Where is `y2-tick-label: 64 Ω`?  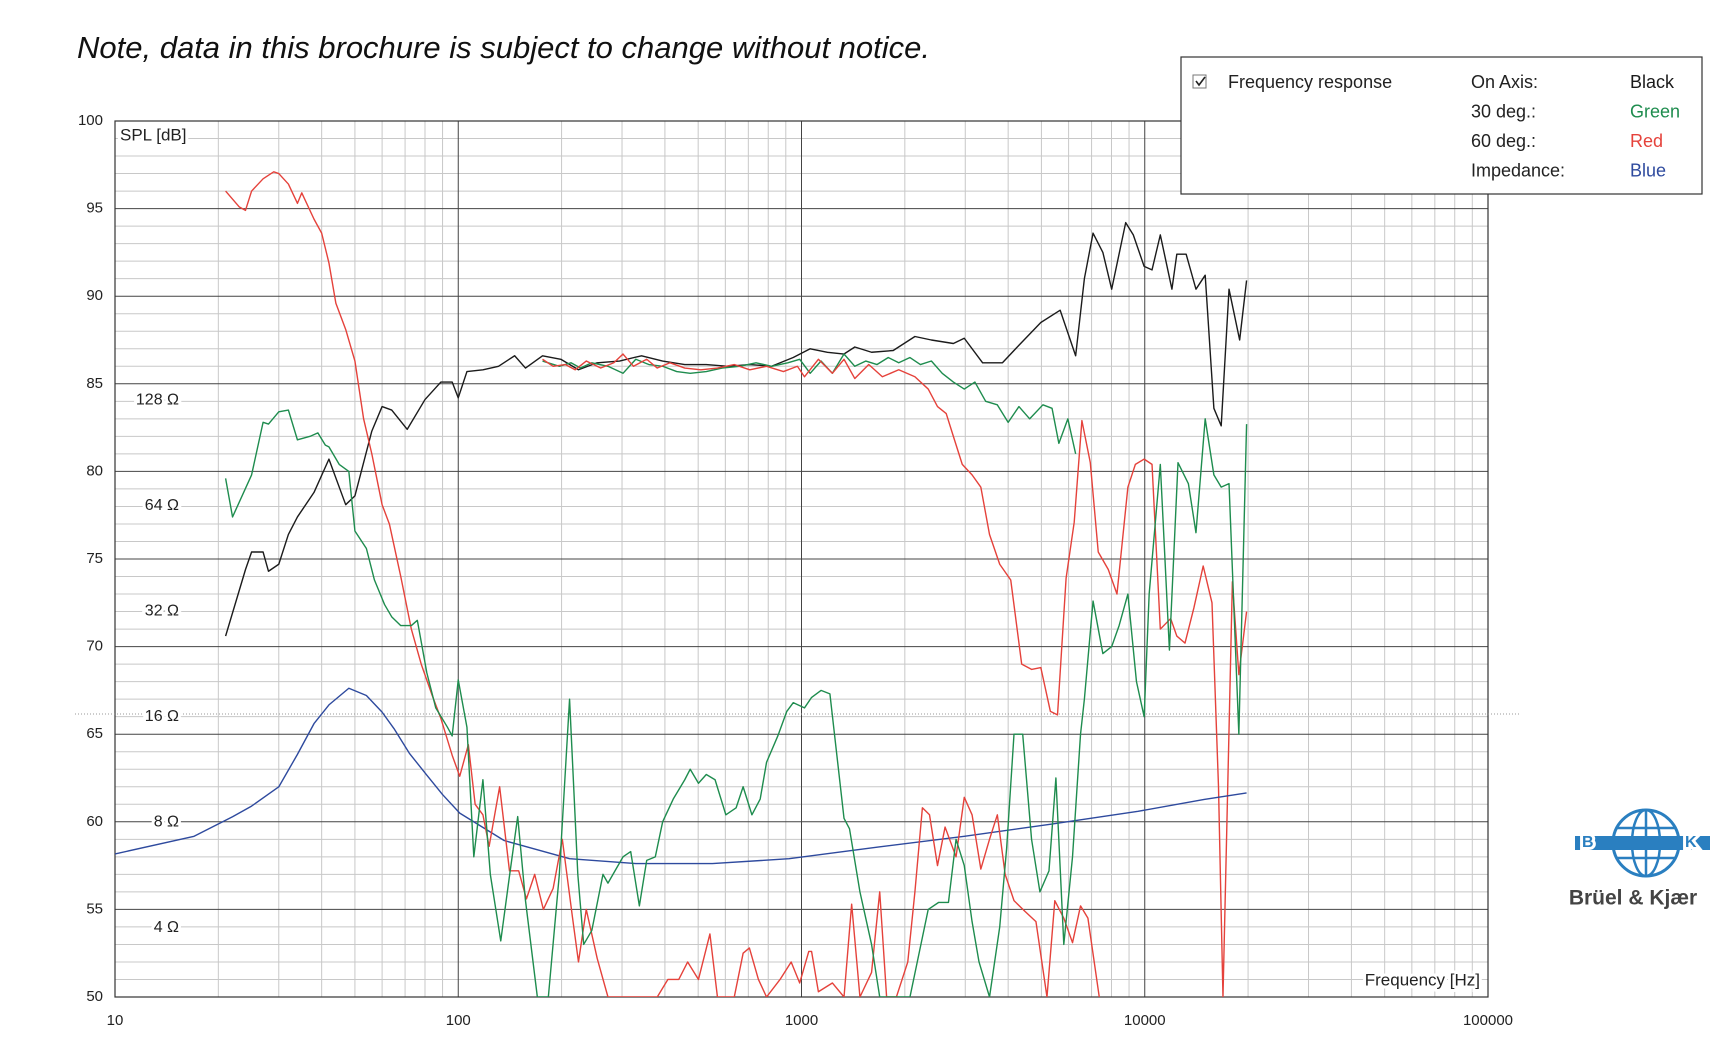
y2-tick-label: 64 Ω is located at coordinates (162, 505).